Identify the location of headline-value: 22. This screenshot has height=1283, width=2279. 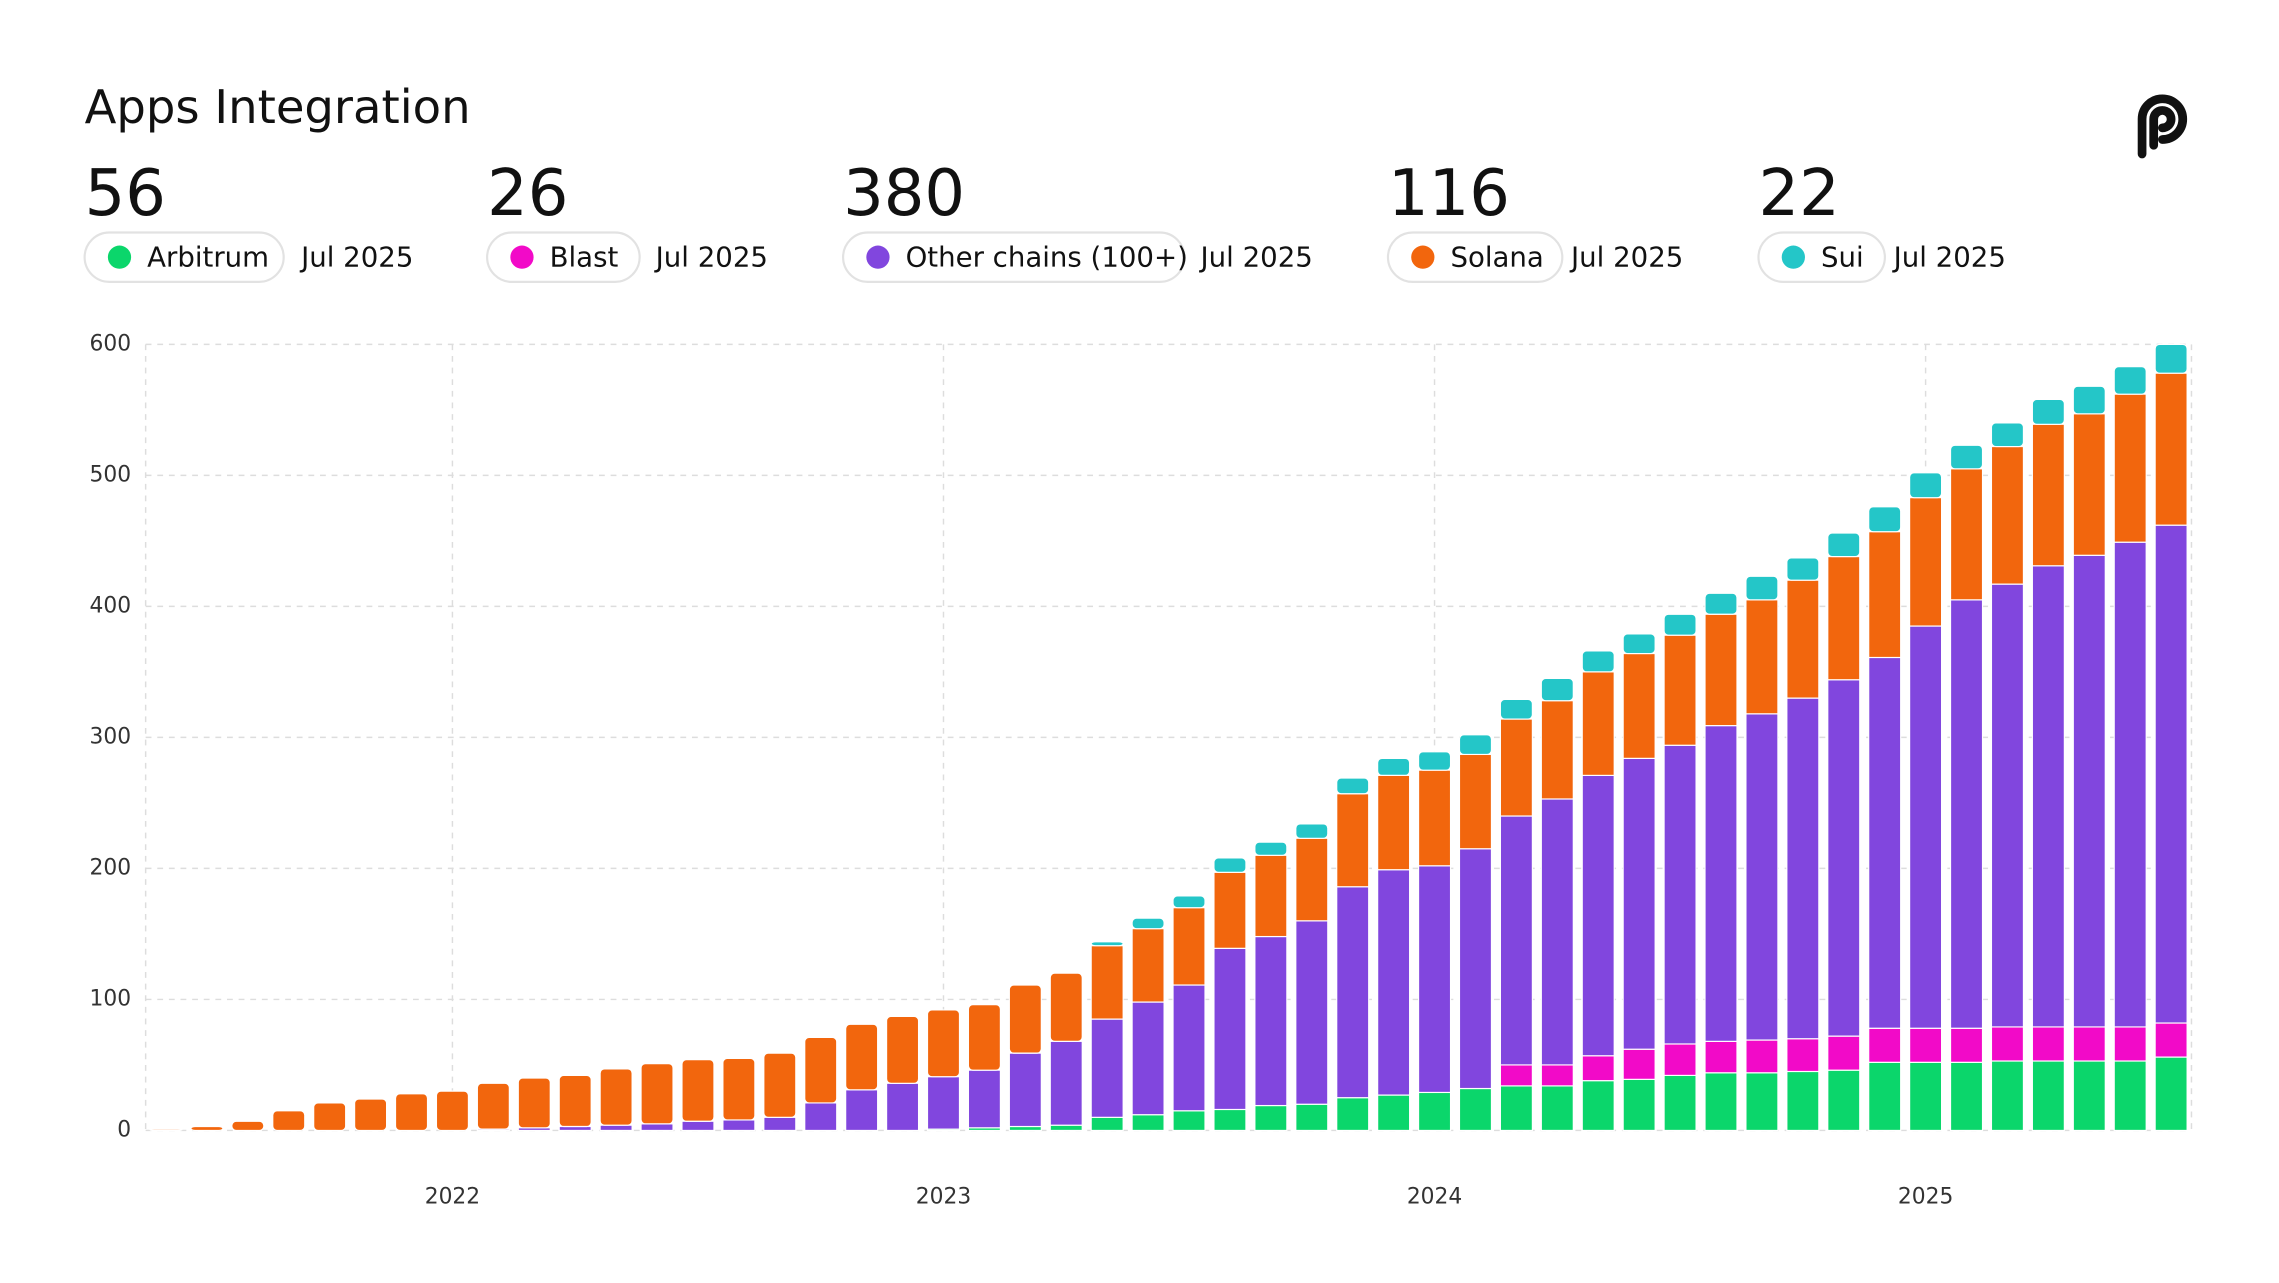
(1798, 194).